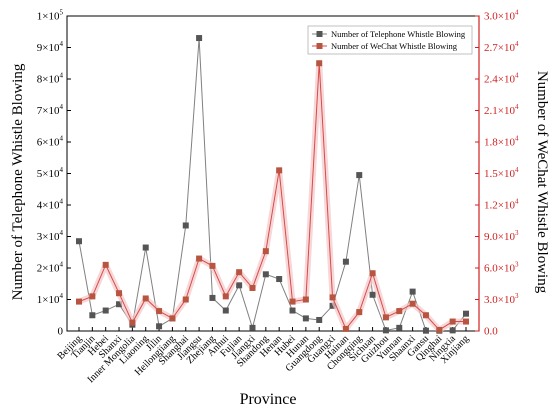  I want to click on left-tick-label: 1×10⁵, so click(50, 16).